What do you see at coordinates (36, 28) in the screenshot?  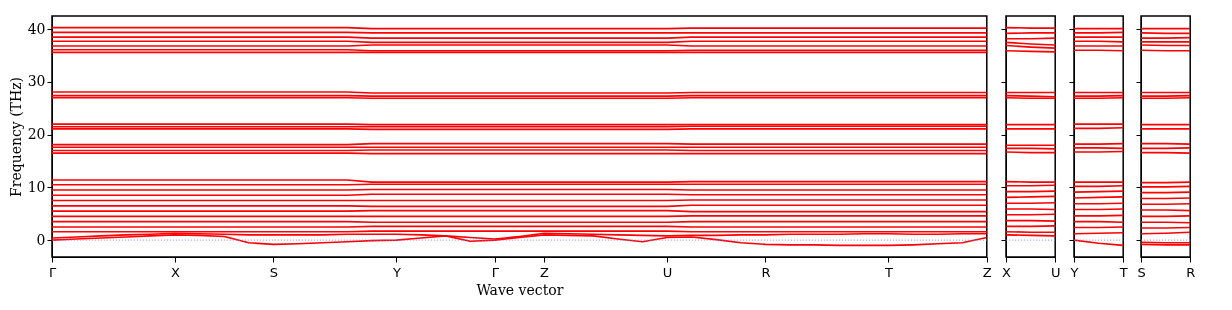 I see `y-tick-label: 40` at bounding box center [36, 28].